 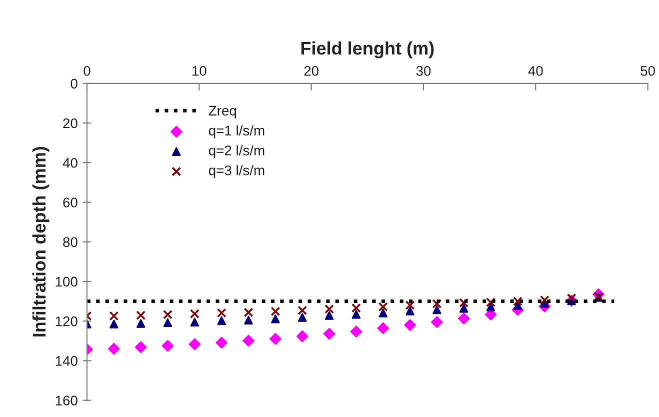 I want to click on y-tick-label: 160, so click(x=67, y=401).